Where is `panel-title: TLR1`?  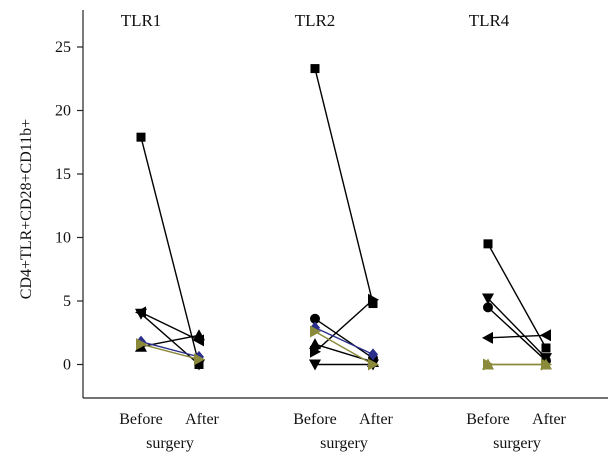 panel-title: TLR1 is located at coordinates (141, 20).